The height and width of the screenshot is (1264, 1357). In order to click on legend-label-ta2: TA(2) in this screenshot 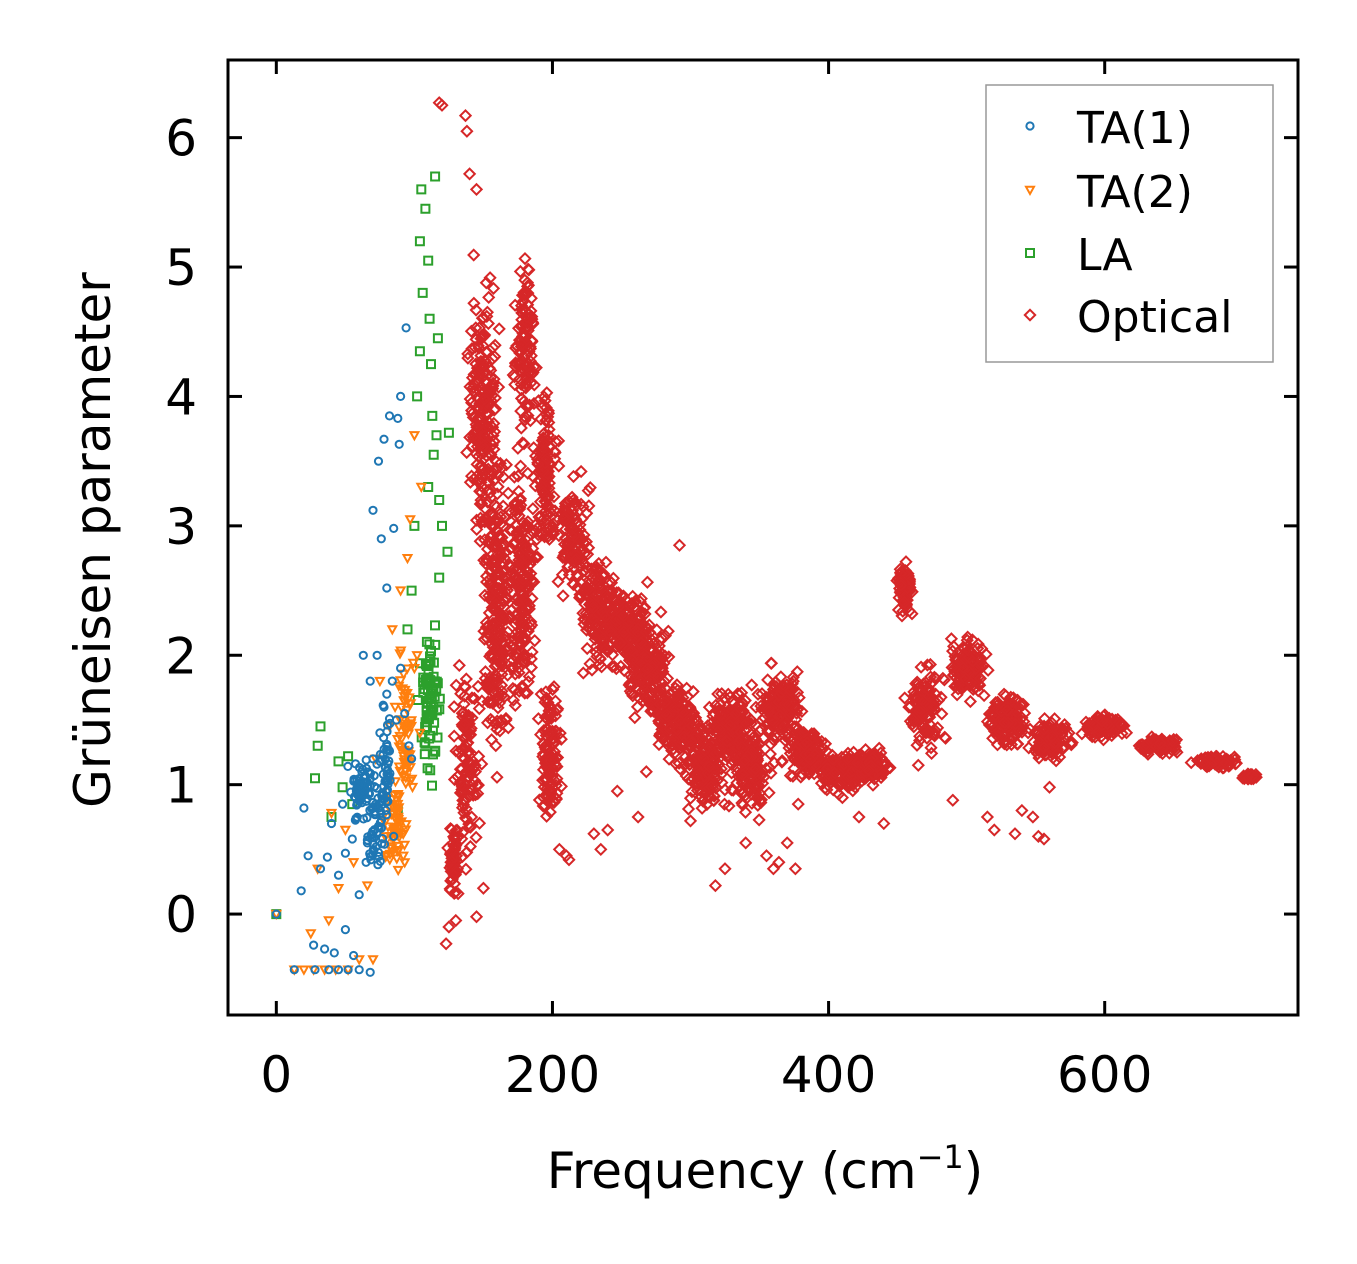, I will do `click(1134, 192)`.